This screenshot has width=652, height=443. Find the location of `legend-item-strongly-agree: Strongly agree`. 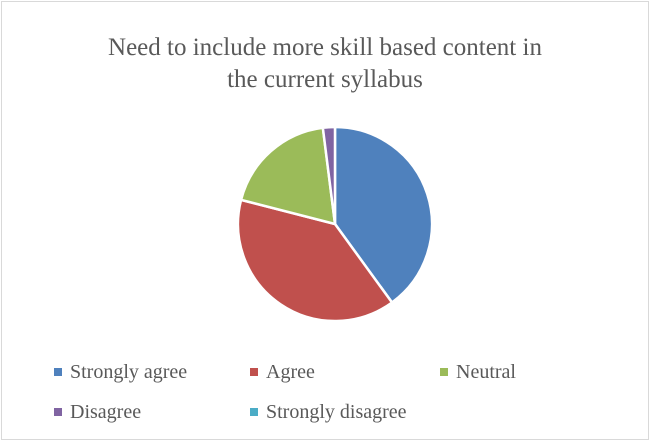

legend-item-strongly-agree: Strongly agree is located at coordinates (152, 372).